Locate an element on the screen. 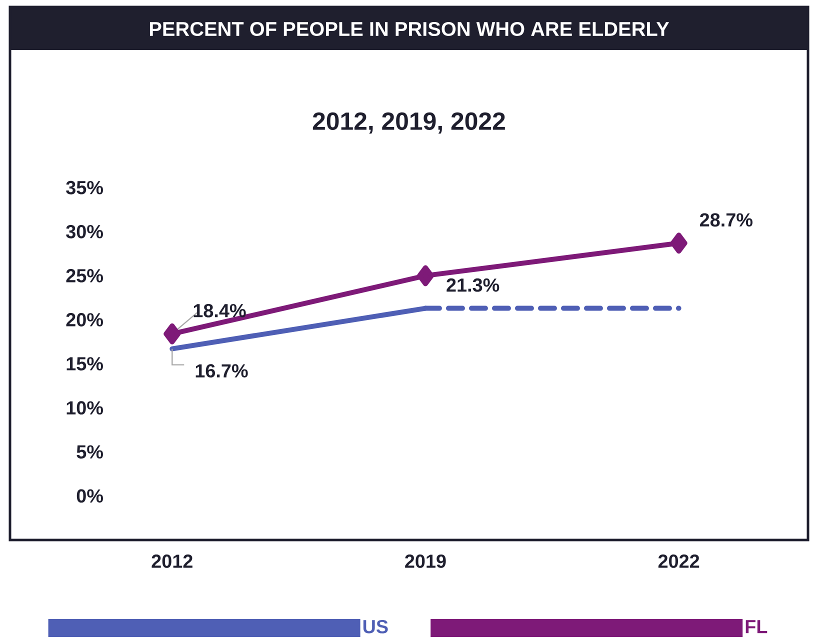 This screenshot has width=817, height=640. x-tick-label: 2012 is located at coordinates (172, 561).